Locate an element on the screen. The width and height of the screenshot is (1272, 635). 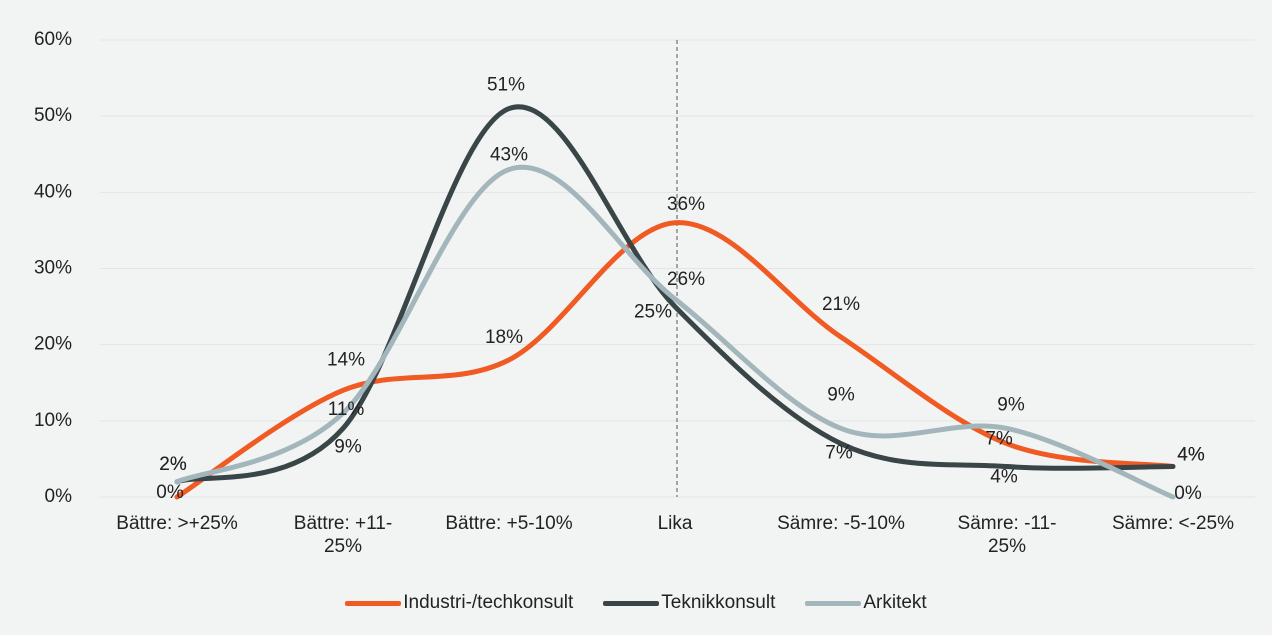
y-tick-label: 20% is located at coordinates (53, 344).